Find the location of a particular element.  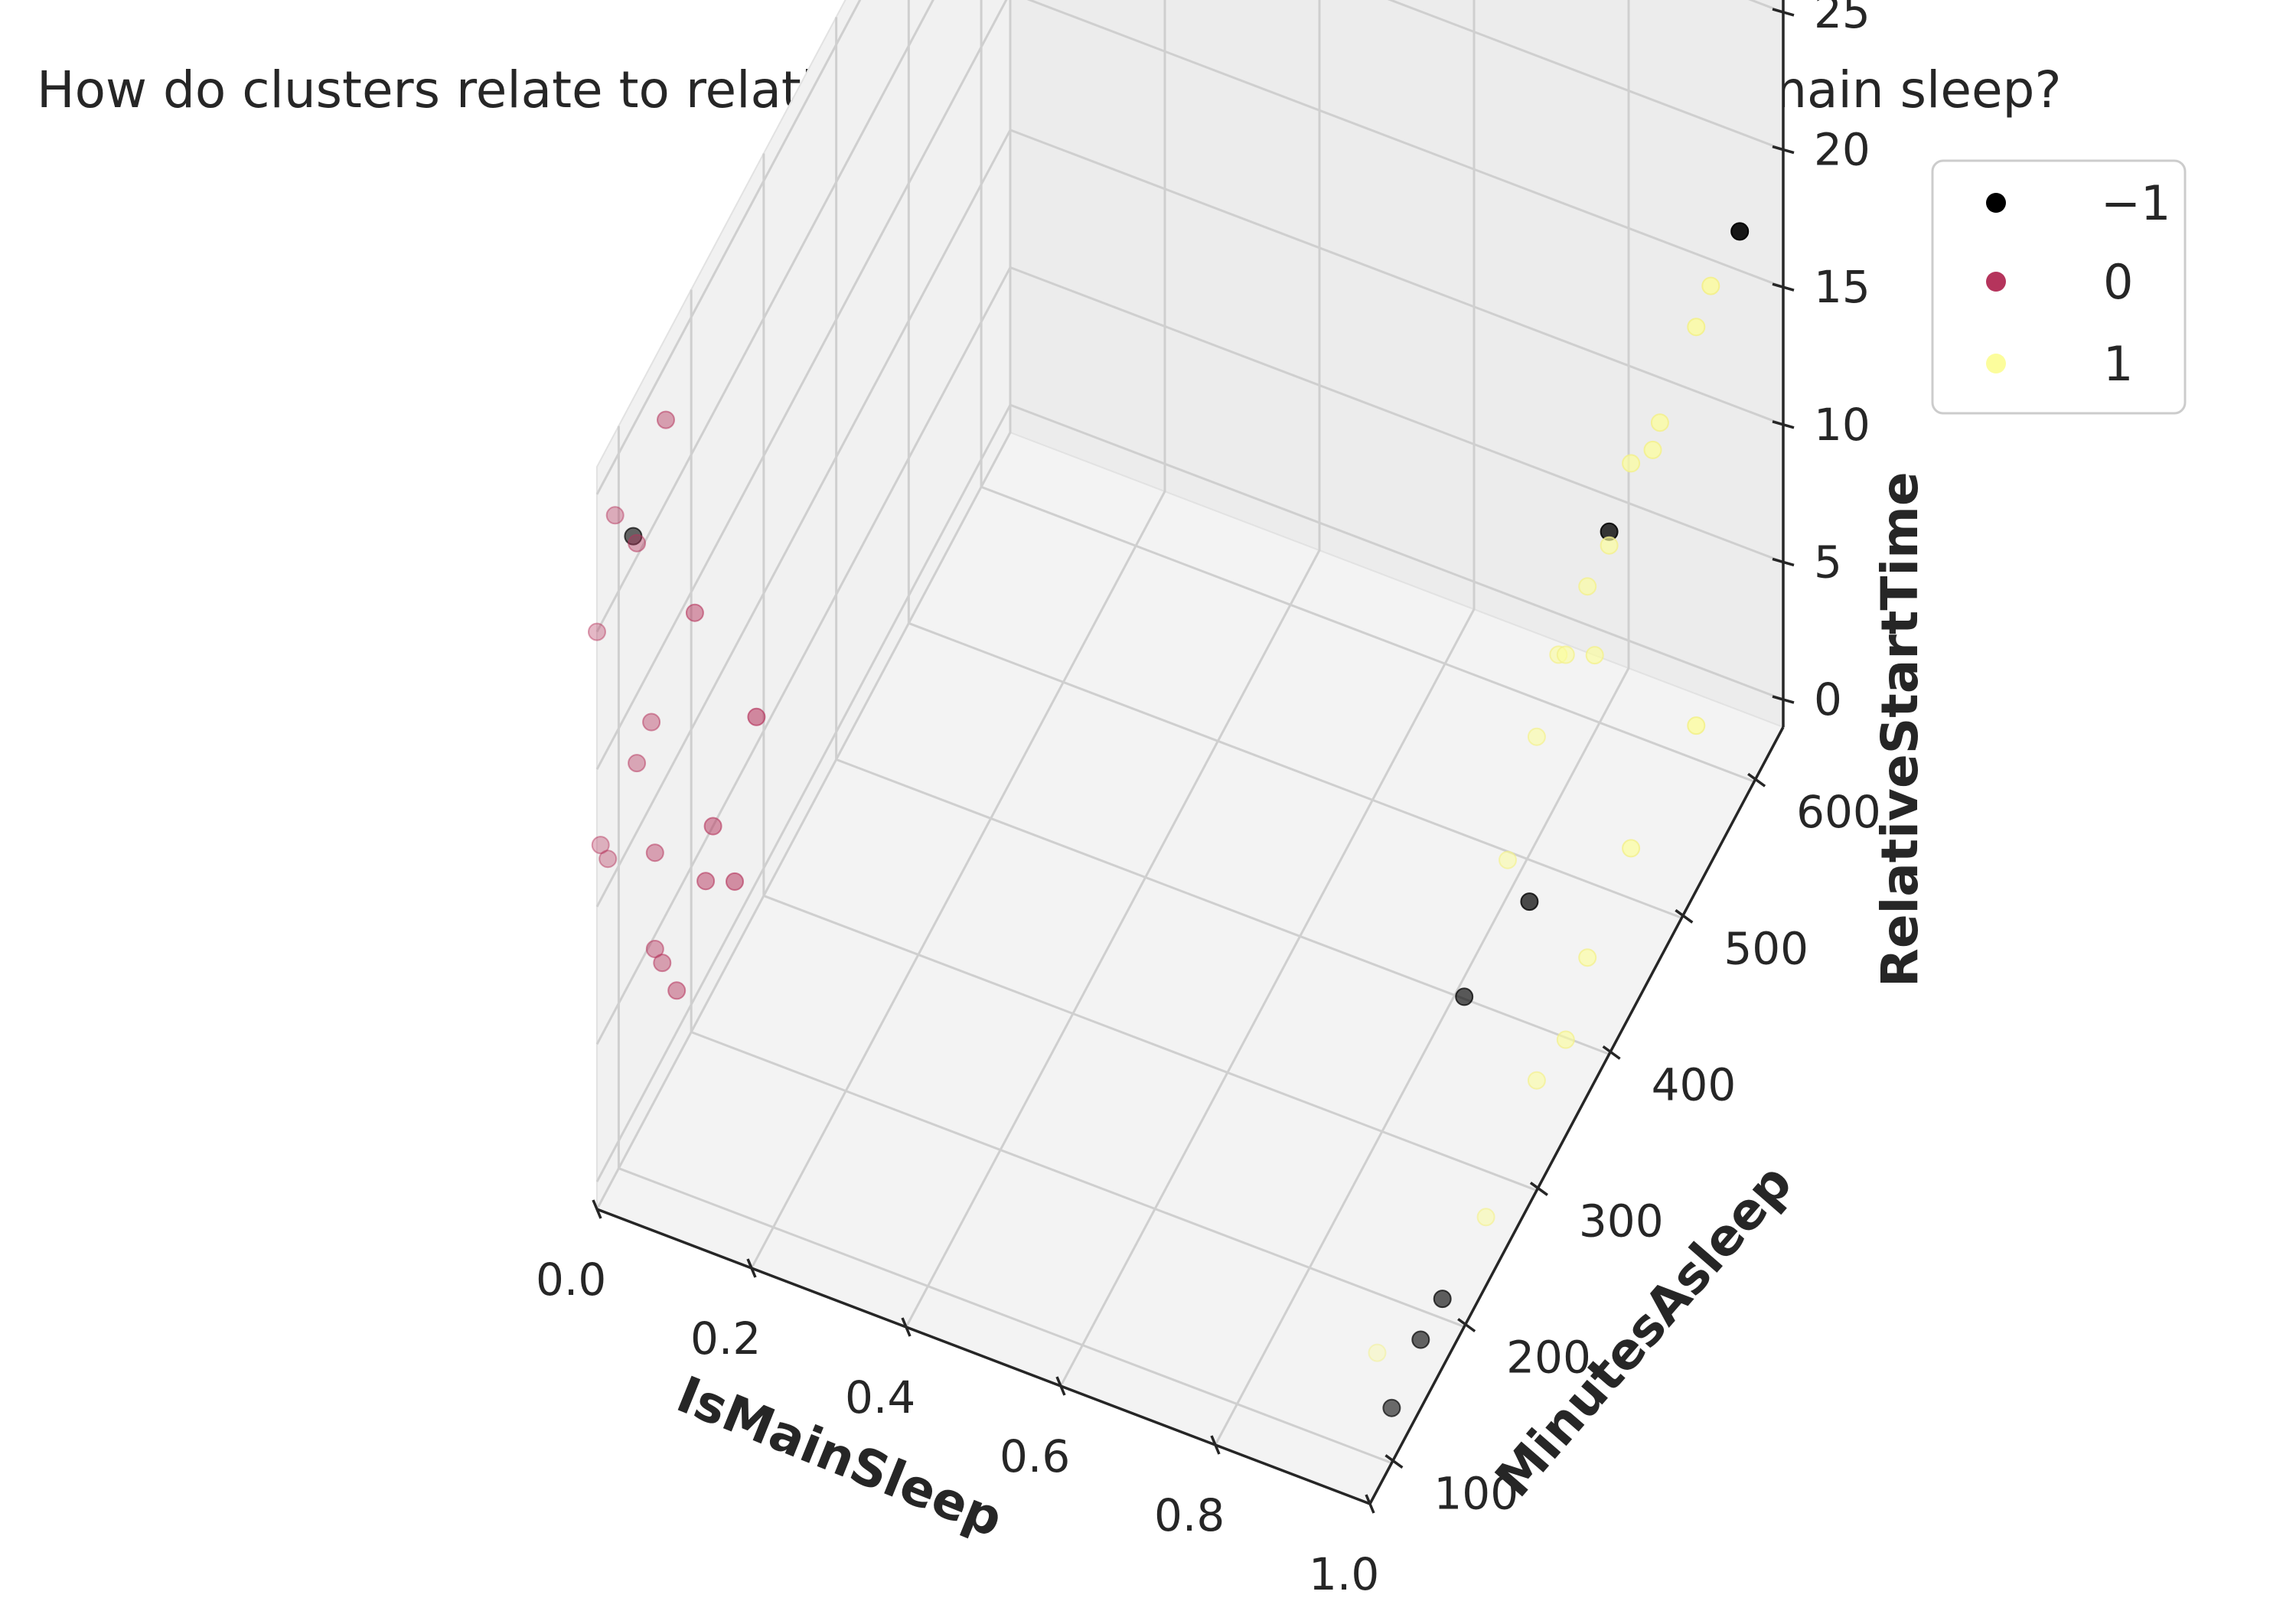

z-tick-label-3: 15 is located at coordinates (1842, 287).